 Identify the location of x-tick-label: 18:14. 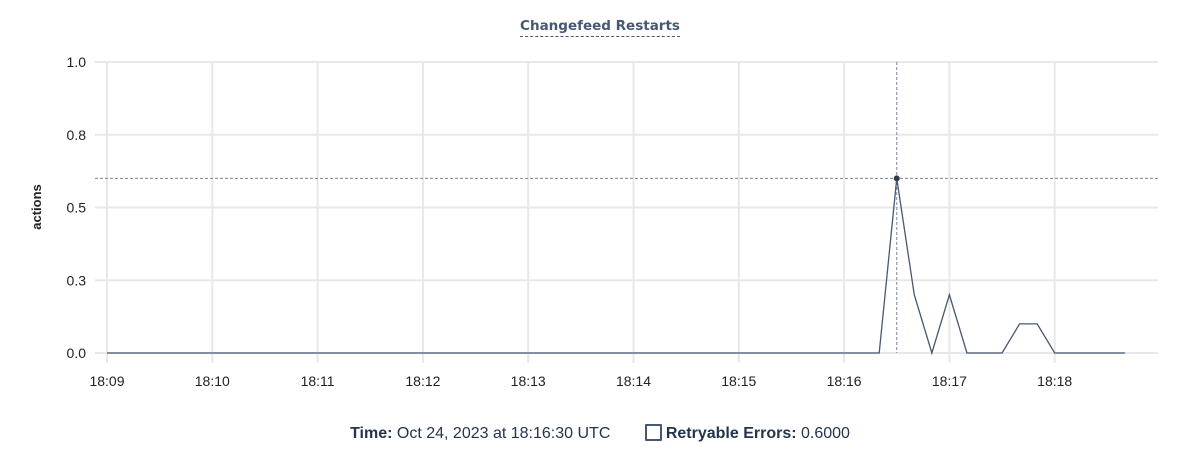
(633, 381).